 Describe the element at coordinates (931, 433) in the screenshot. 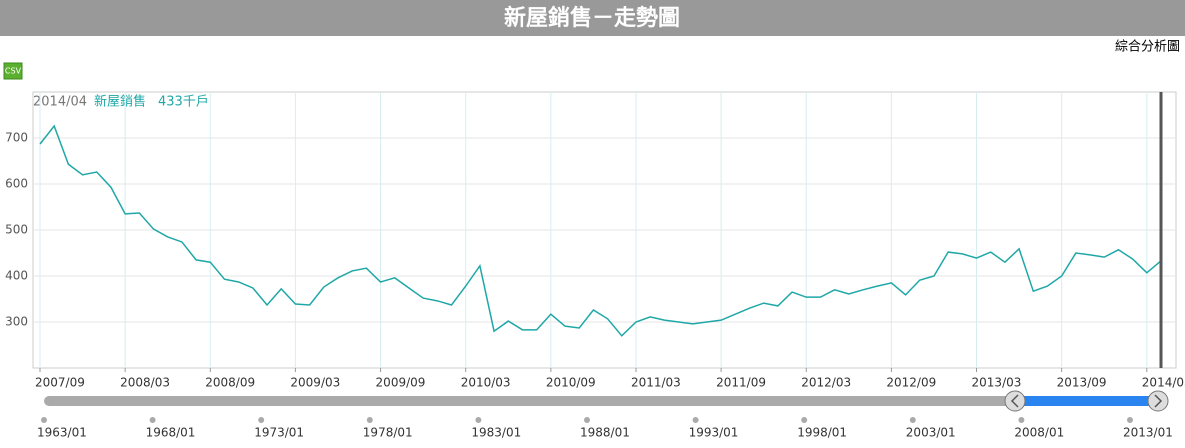

I see `navigator-label: 2003/01` at that location.